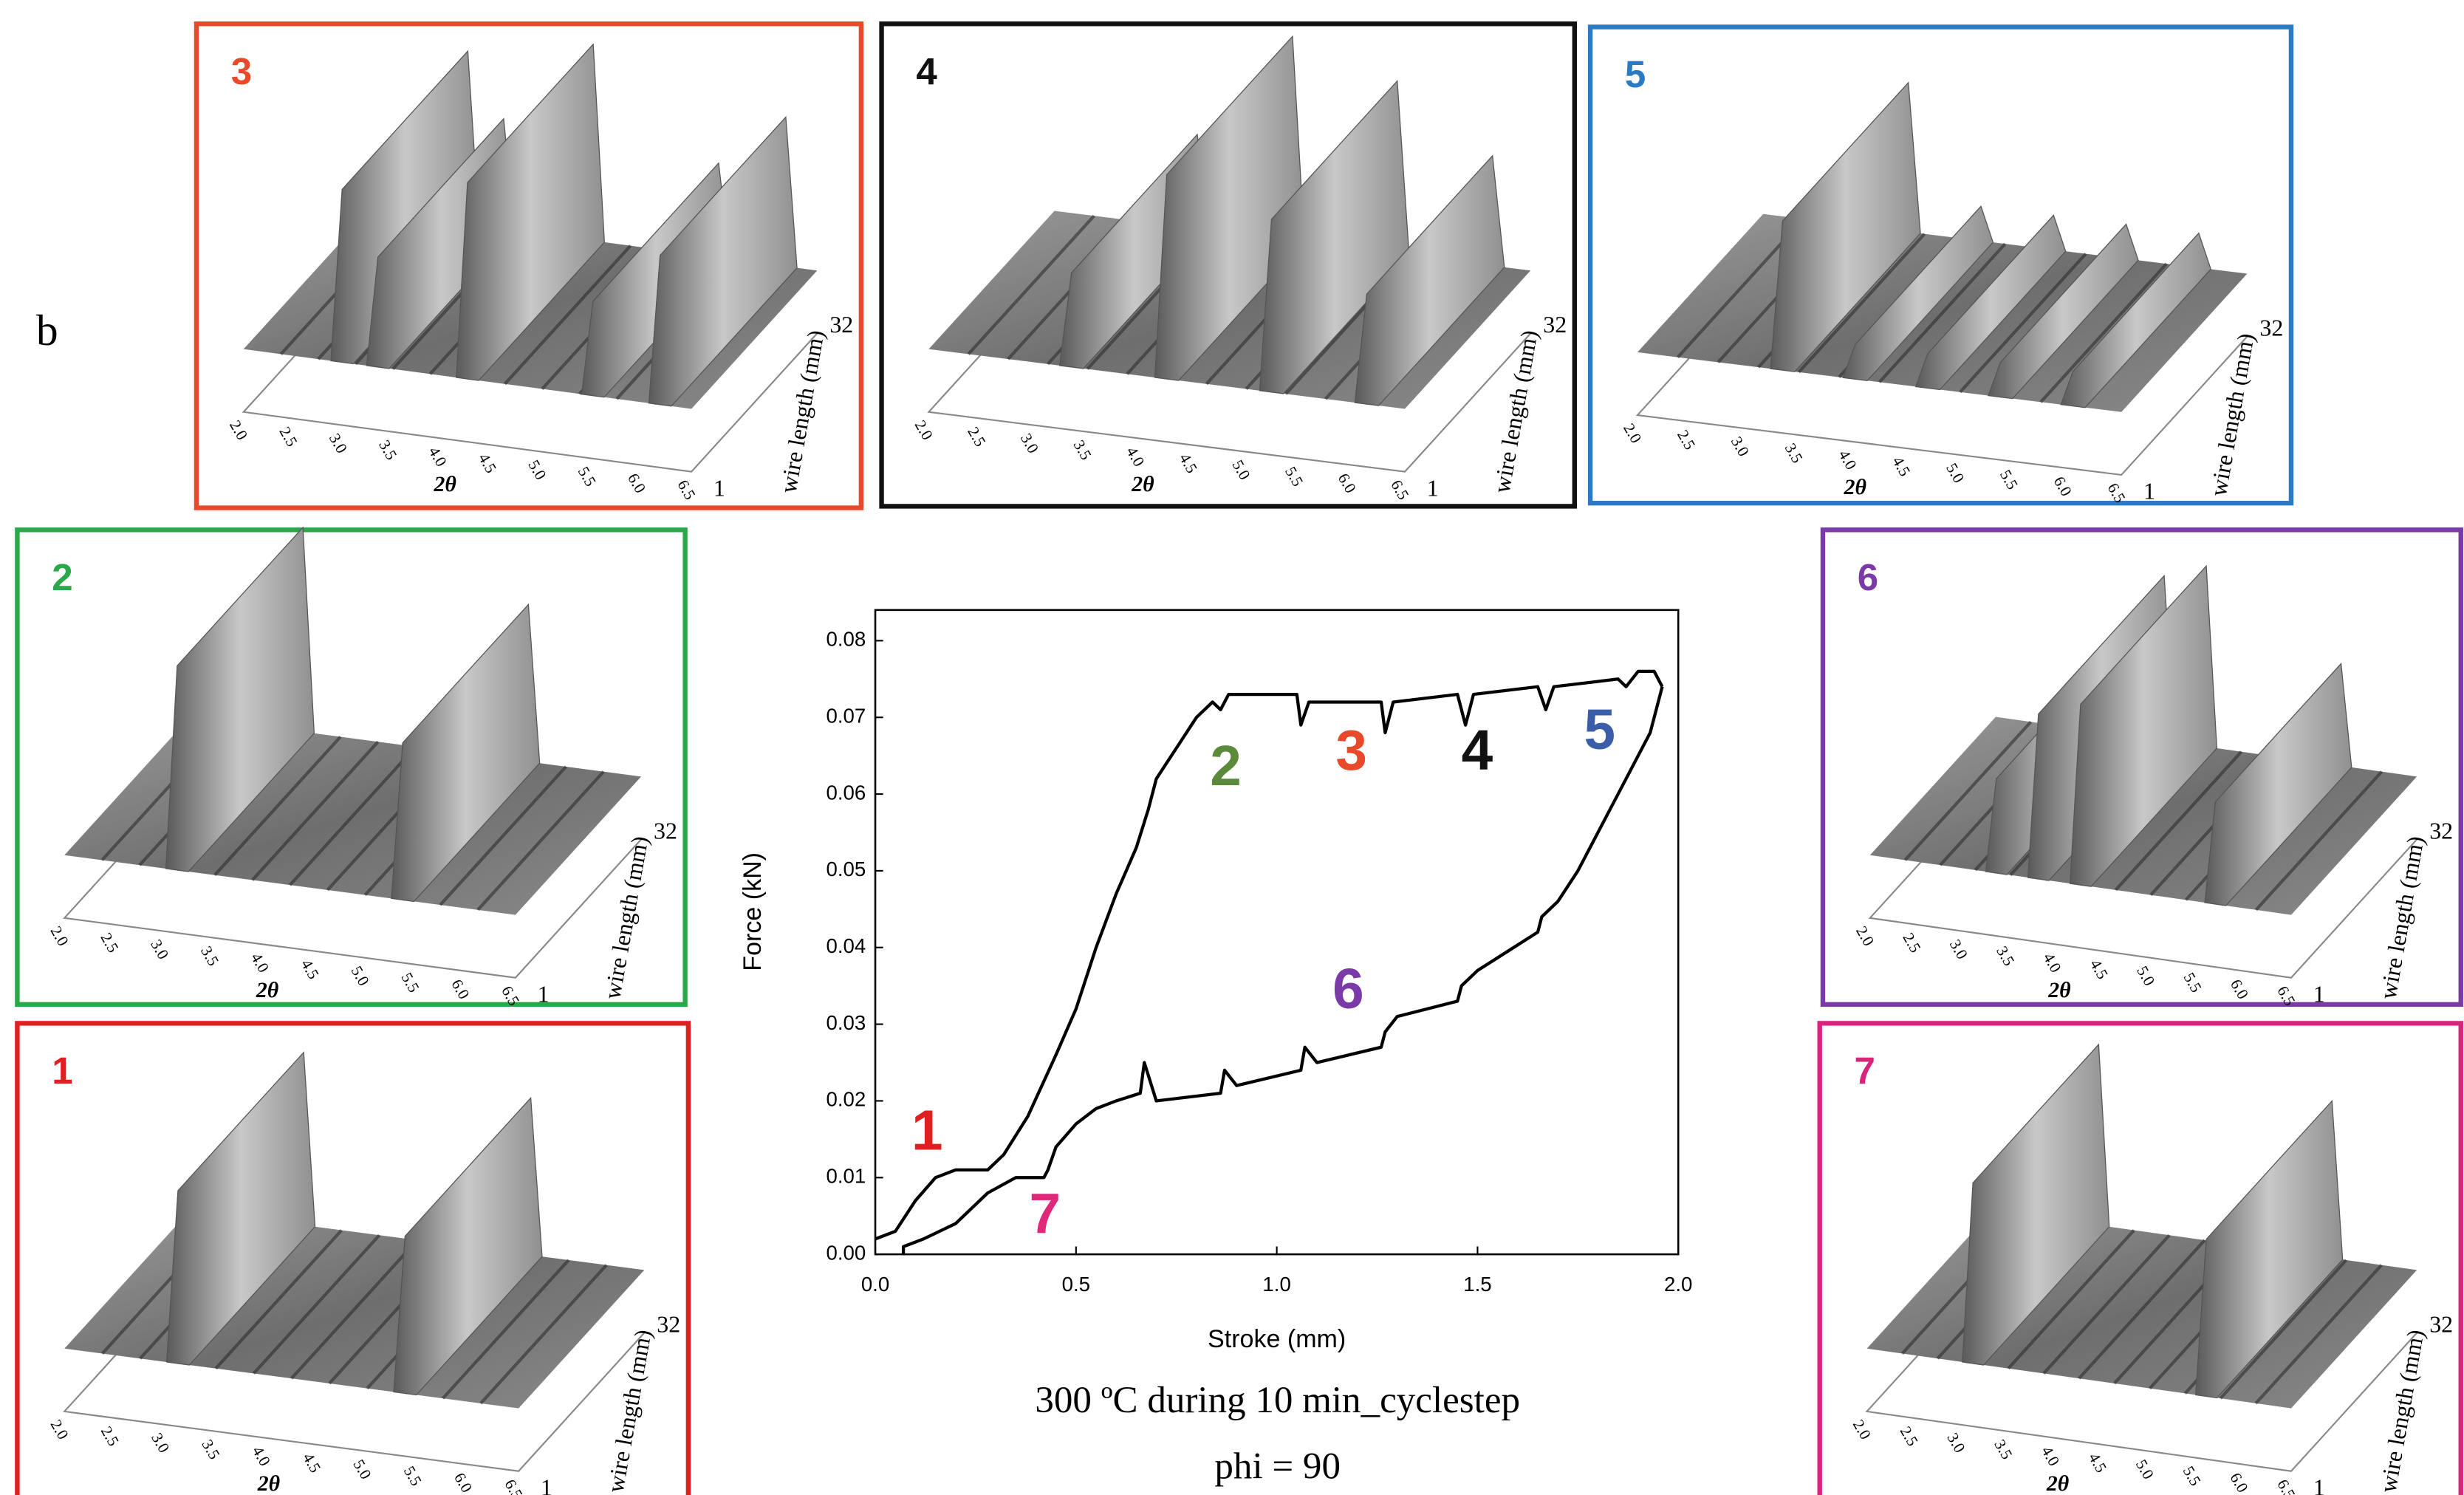 This screenshot has width=2464, height=1495. What do you see at coordinates (1045, 1214) in the screenshot?
I see `annotation: 7` at bounding box center [1045, 1214].